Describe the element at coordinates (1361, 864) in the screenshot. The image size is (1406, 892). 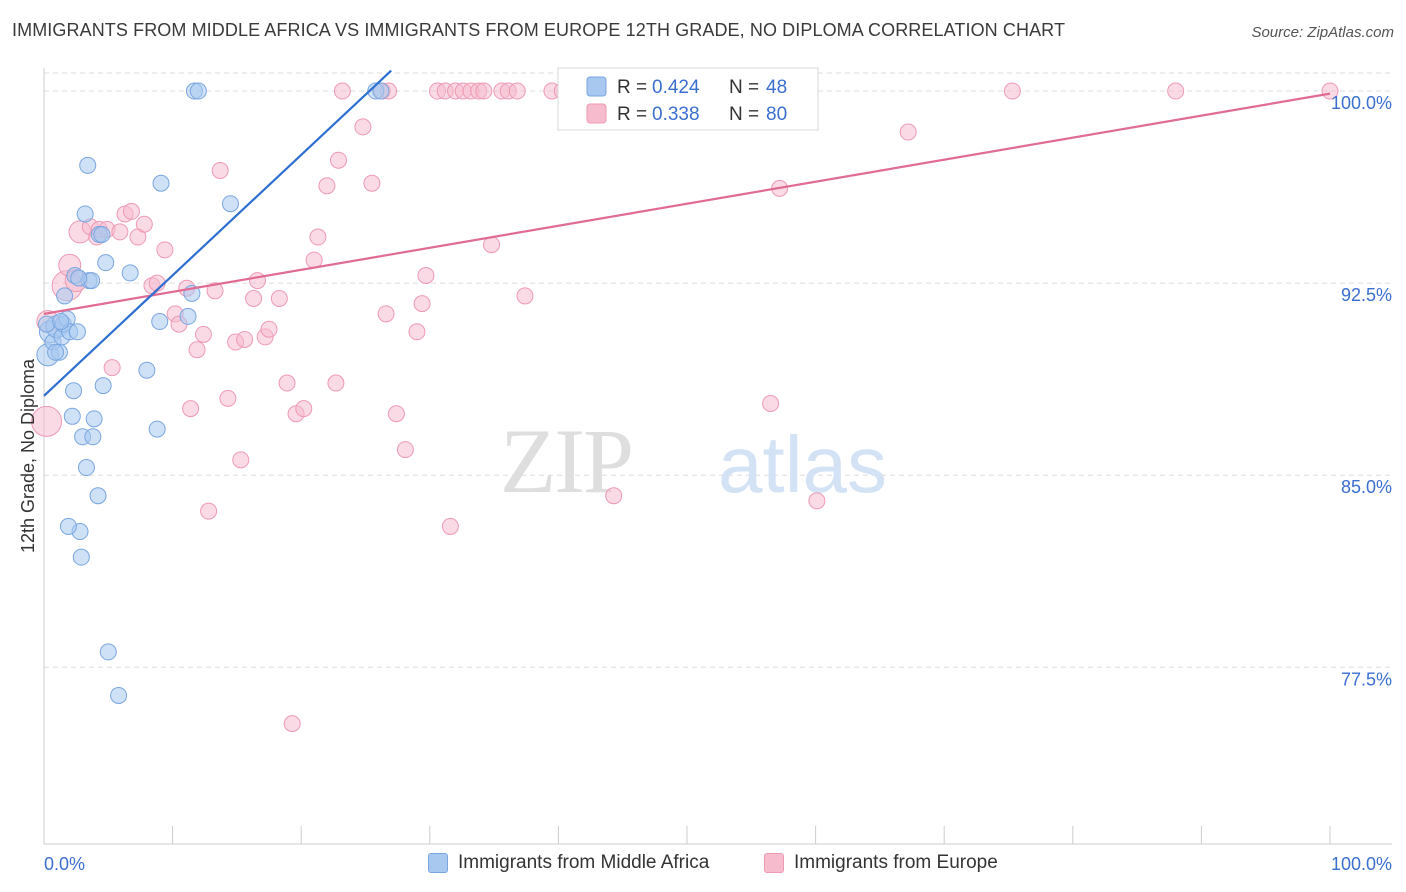
I see `x-tick-label: 100.0%` at that location.